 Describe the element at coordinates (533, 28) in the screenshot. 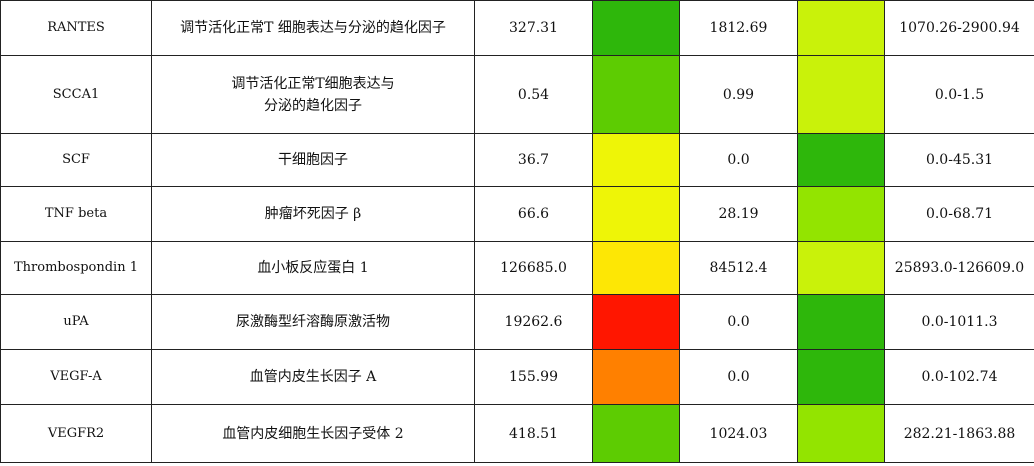

I see `measured-value-cell: 327.31` at that location.